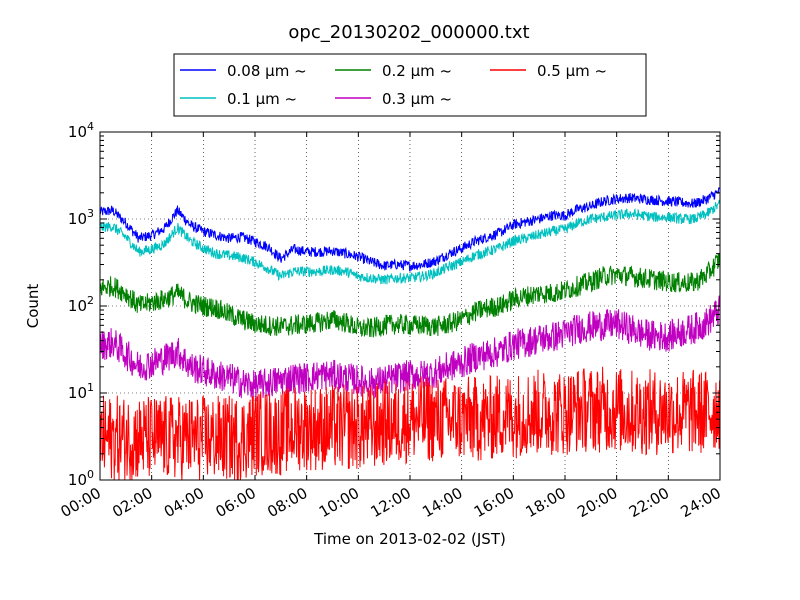 This screenshot has width=800, height=600. Describe the element at coordinates (81, 391) in the screenshot. I see `y-tick-label: 10¹` at that location.